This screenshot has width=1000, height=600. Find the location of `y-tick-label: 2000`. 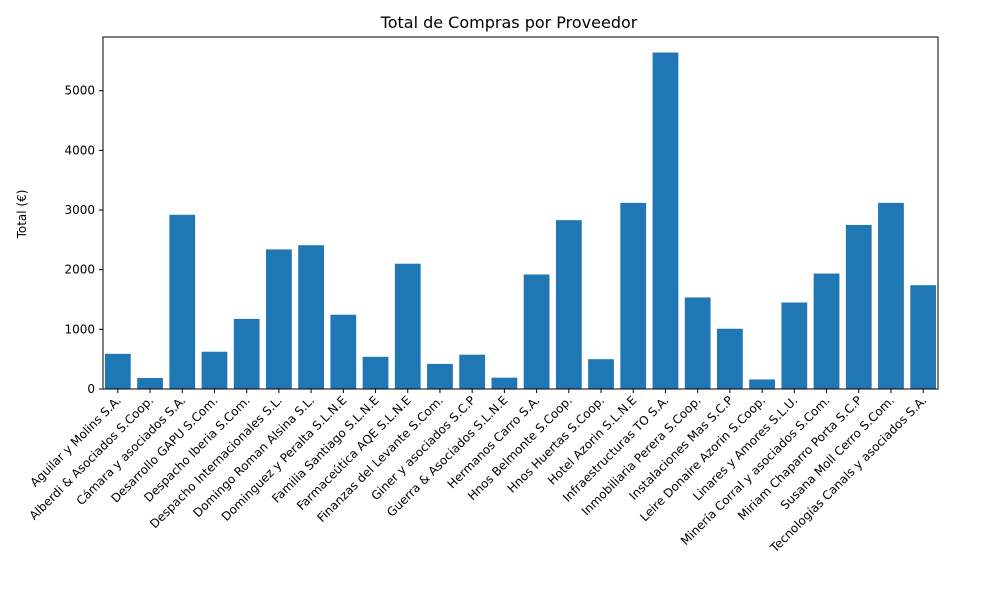

y-tick-label: 2000 is located at coordinates (79, 270).